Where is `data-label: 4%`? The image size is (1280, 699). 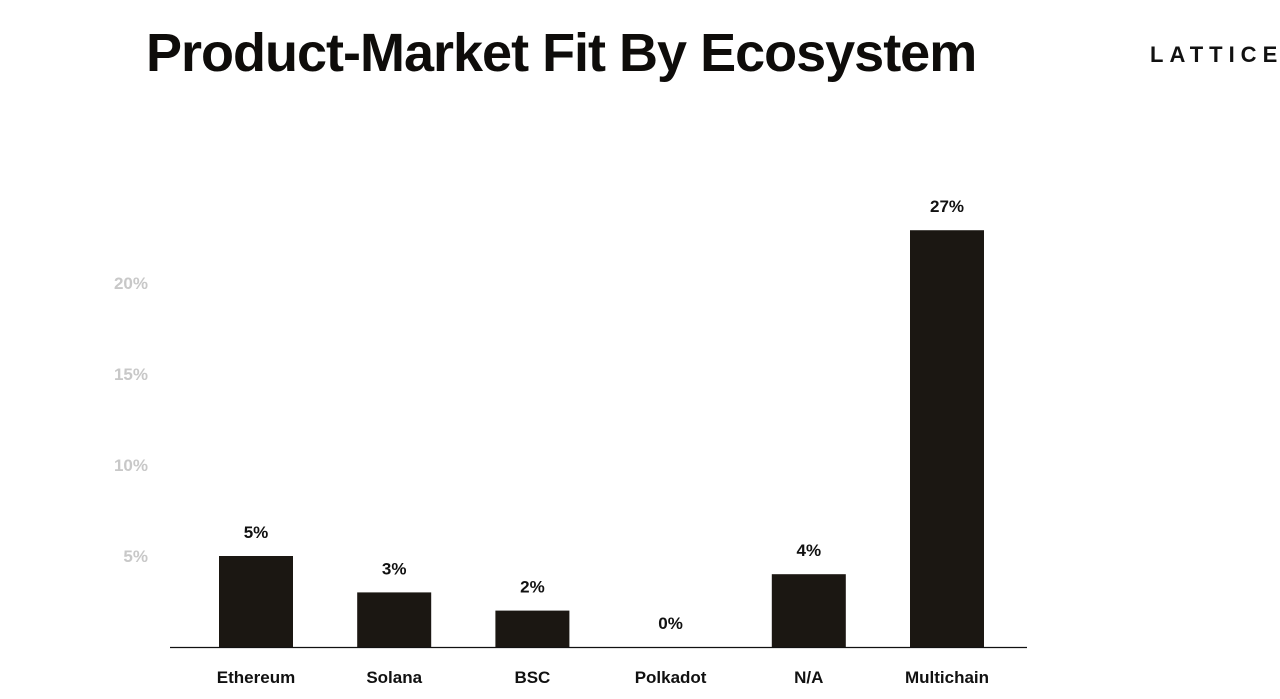 data-label: 4% is located at coordinates (809, 550).